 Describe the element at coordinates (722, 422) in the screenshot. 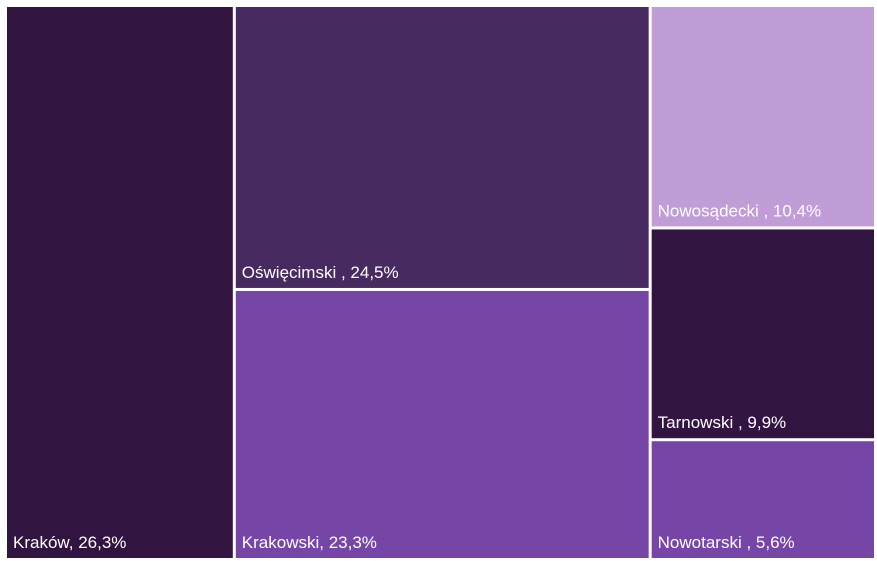

I see `tile-label: Tarnowski , 9,9%` at that location.